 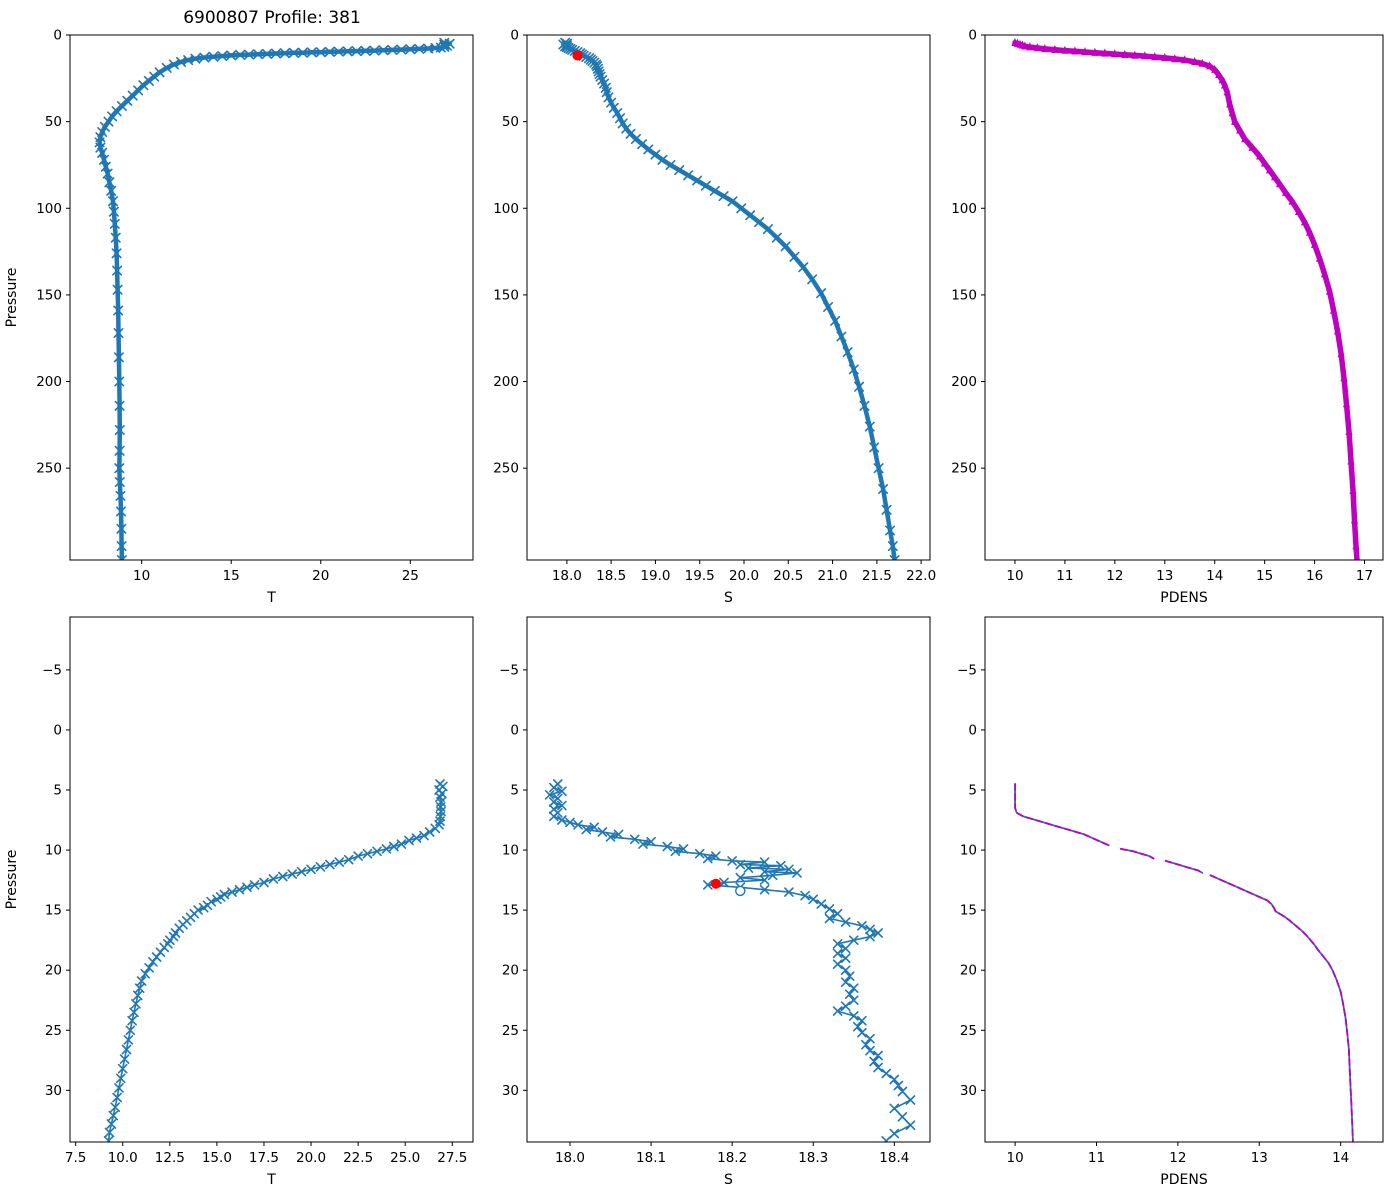 I want to click on temperature-zoom-axes-frame, so click(x=271, y=879).